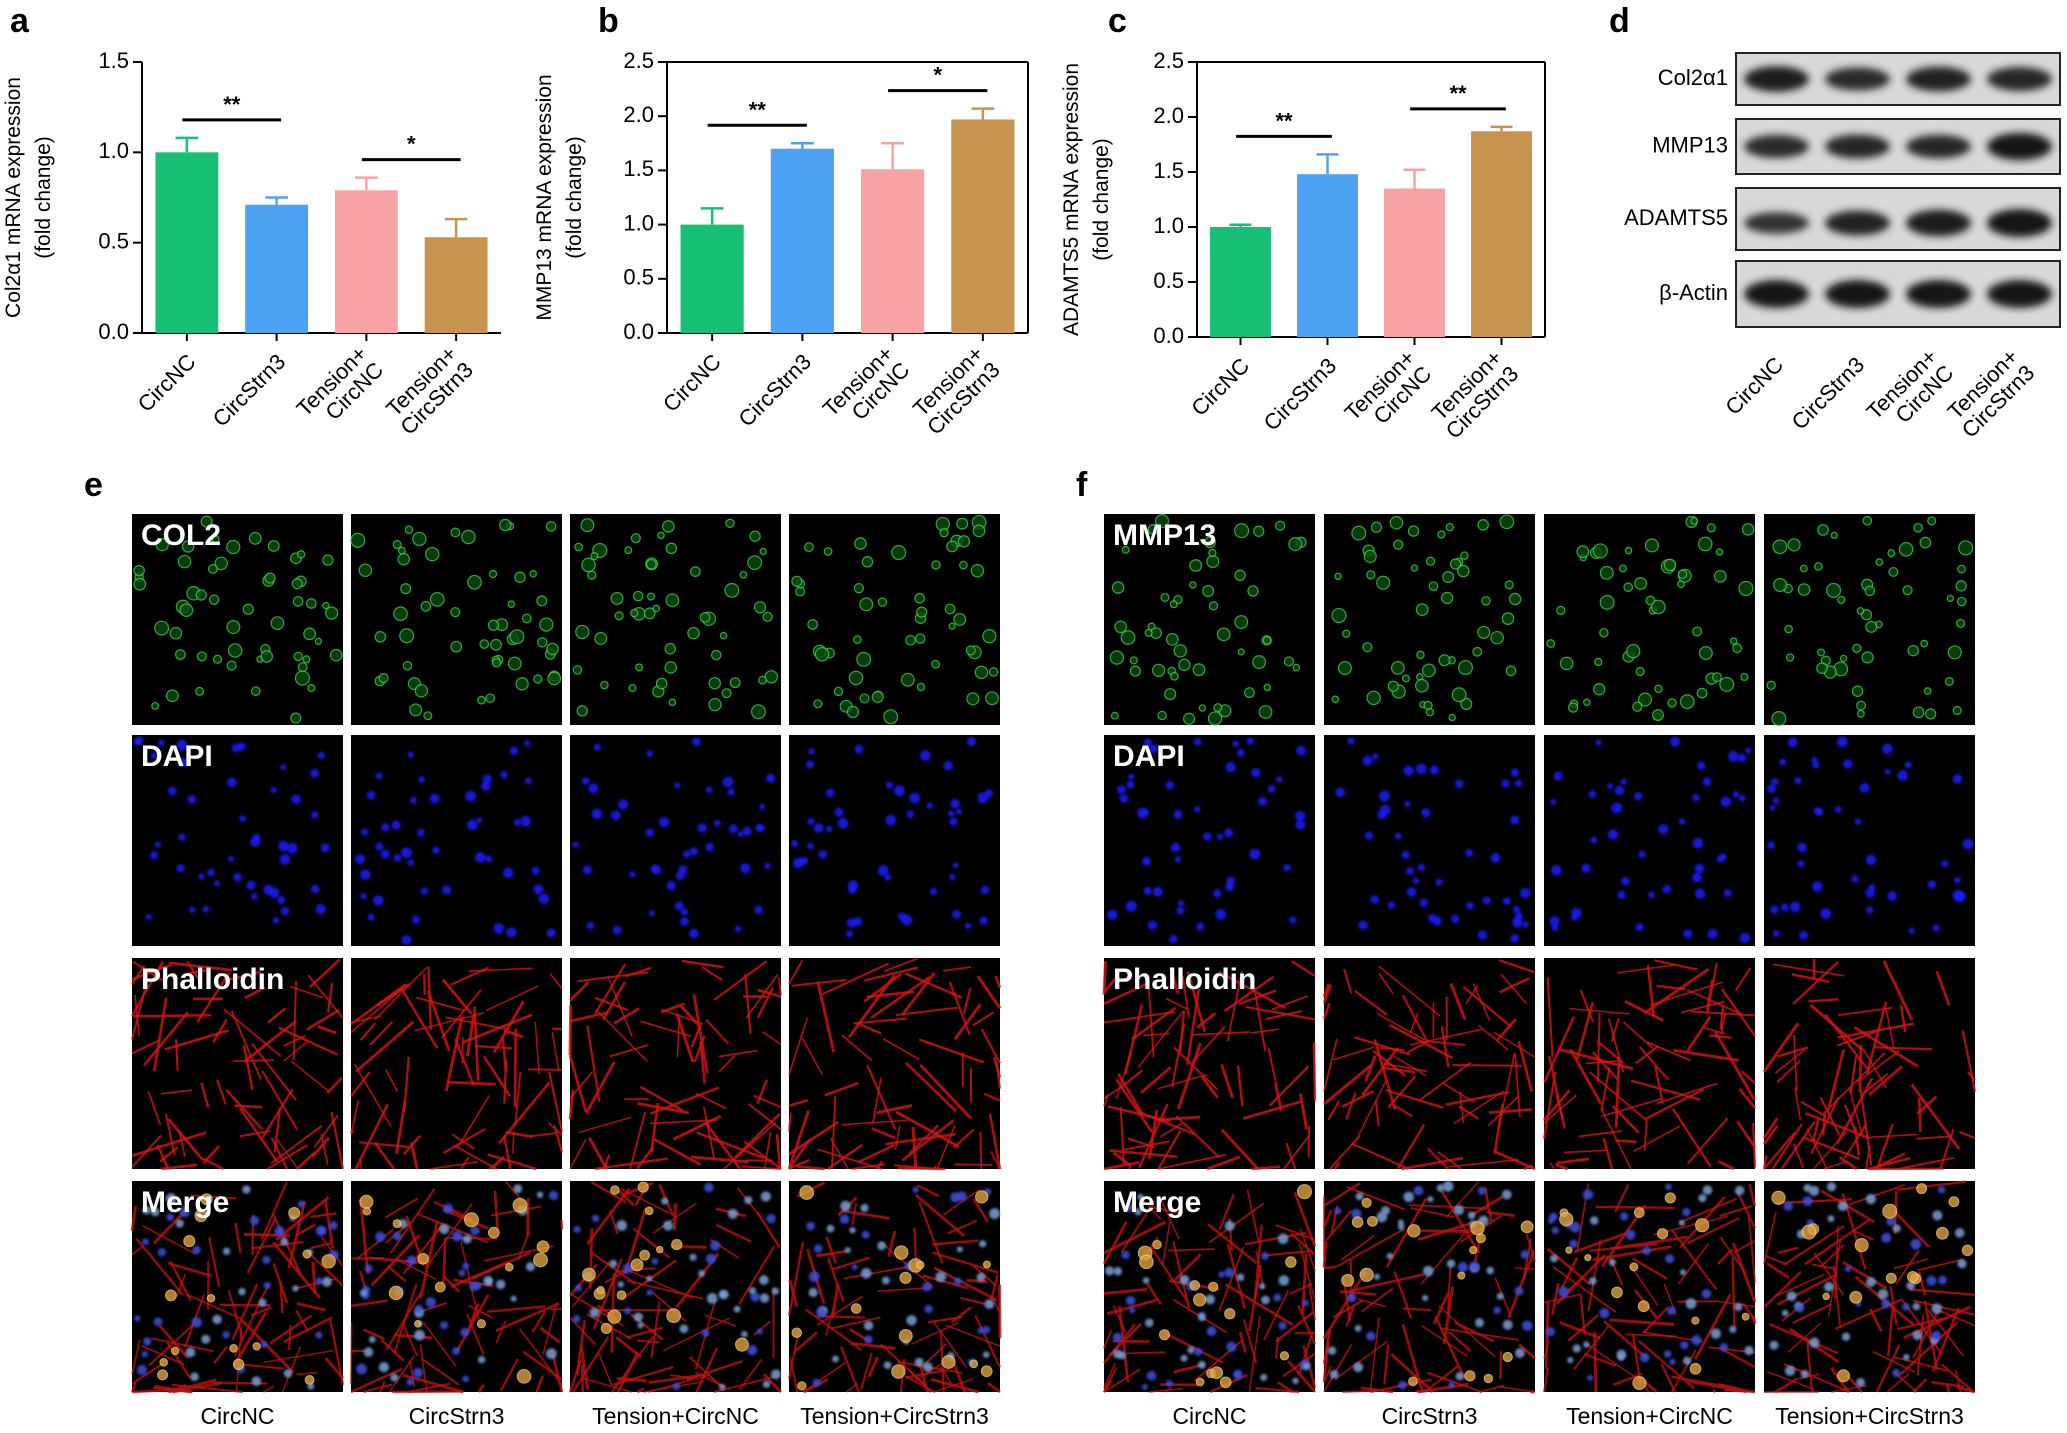 This screenshot has height=1433, width=2067. What do you see at coordinates (1209, 1416) in the screenshot?
I see `condition-label: CircNC` at bounding box center [1209, 1416].